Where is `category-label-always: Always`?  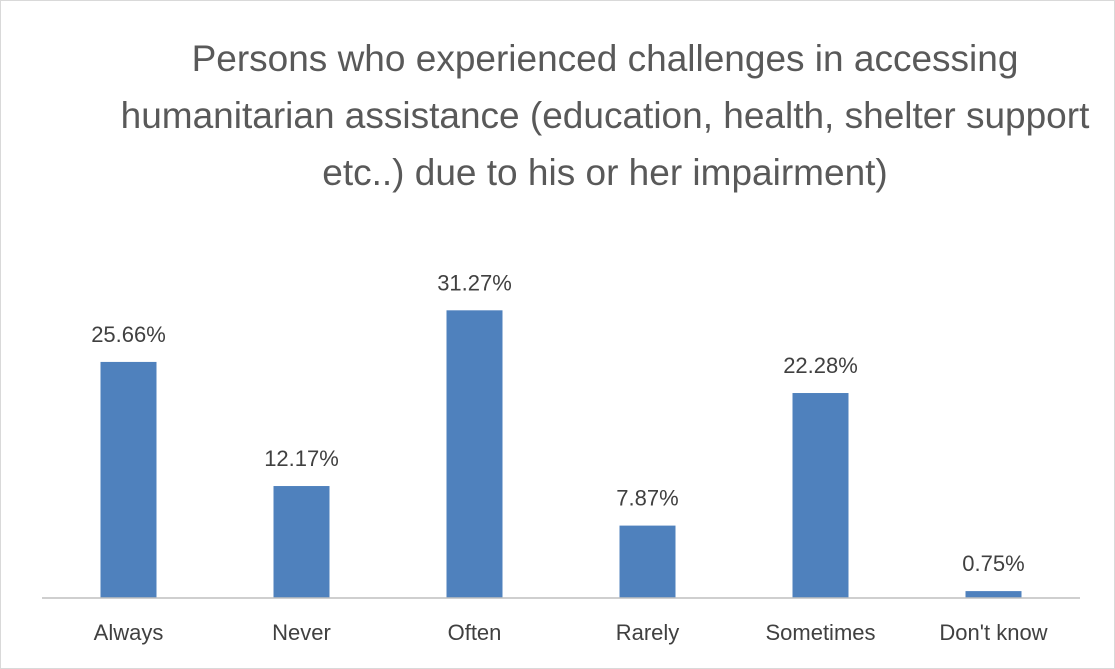
category-label-always: Always is located at coordinates (129, 632).